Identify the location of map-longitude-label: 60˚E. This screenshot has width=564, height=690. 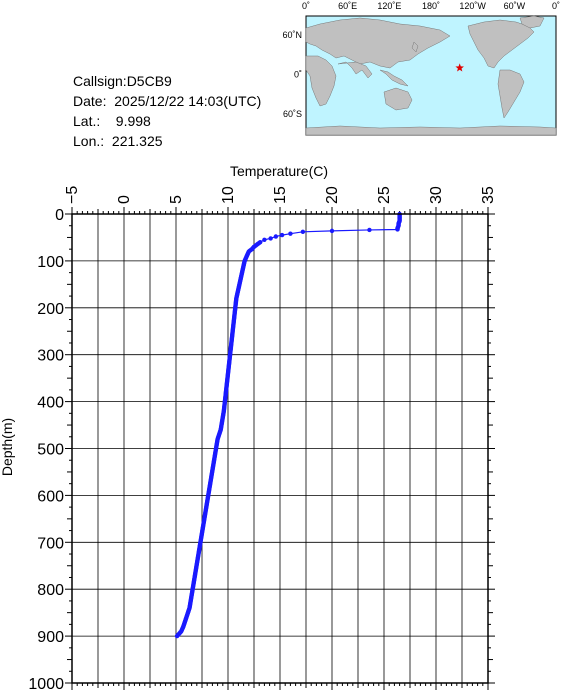
(347, 6).